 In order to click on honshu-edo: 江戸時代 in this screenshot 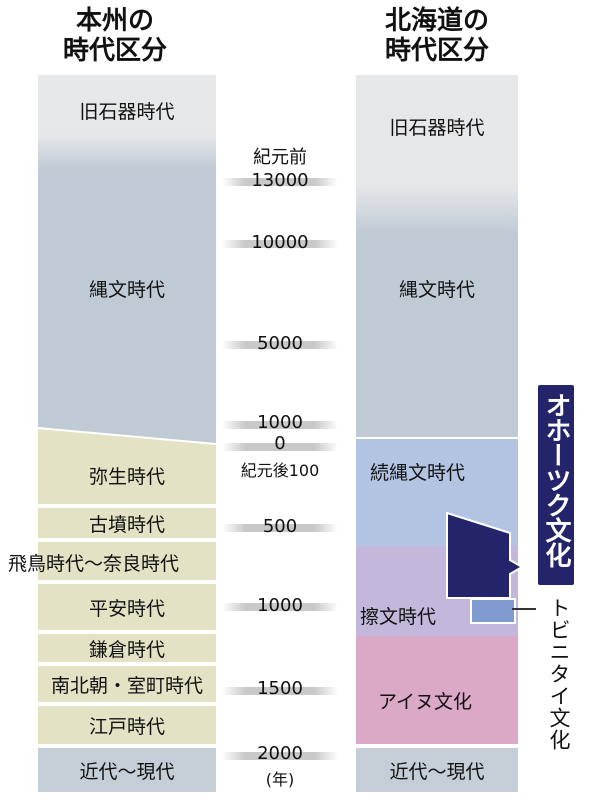, I will do `click(127, 725)`.